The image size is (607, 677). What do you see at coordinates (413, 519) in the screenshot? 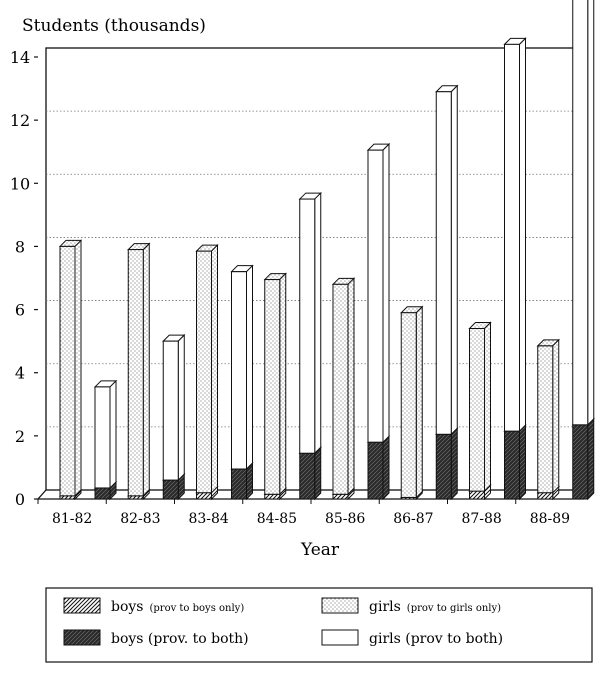
I see `x-tick-label: 86-87` at bounding box center [413, 519].